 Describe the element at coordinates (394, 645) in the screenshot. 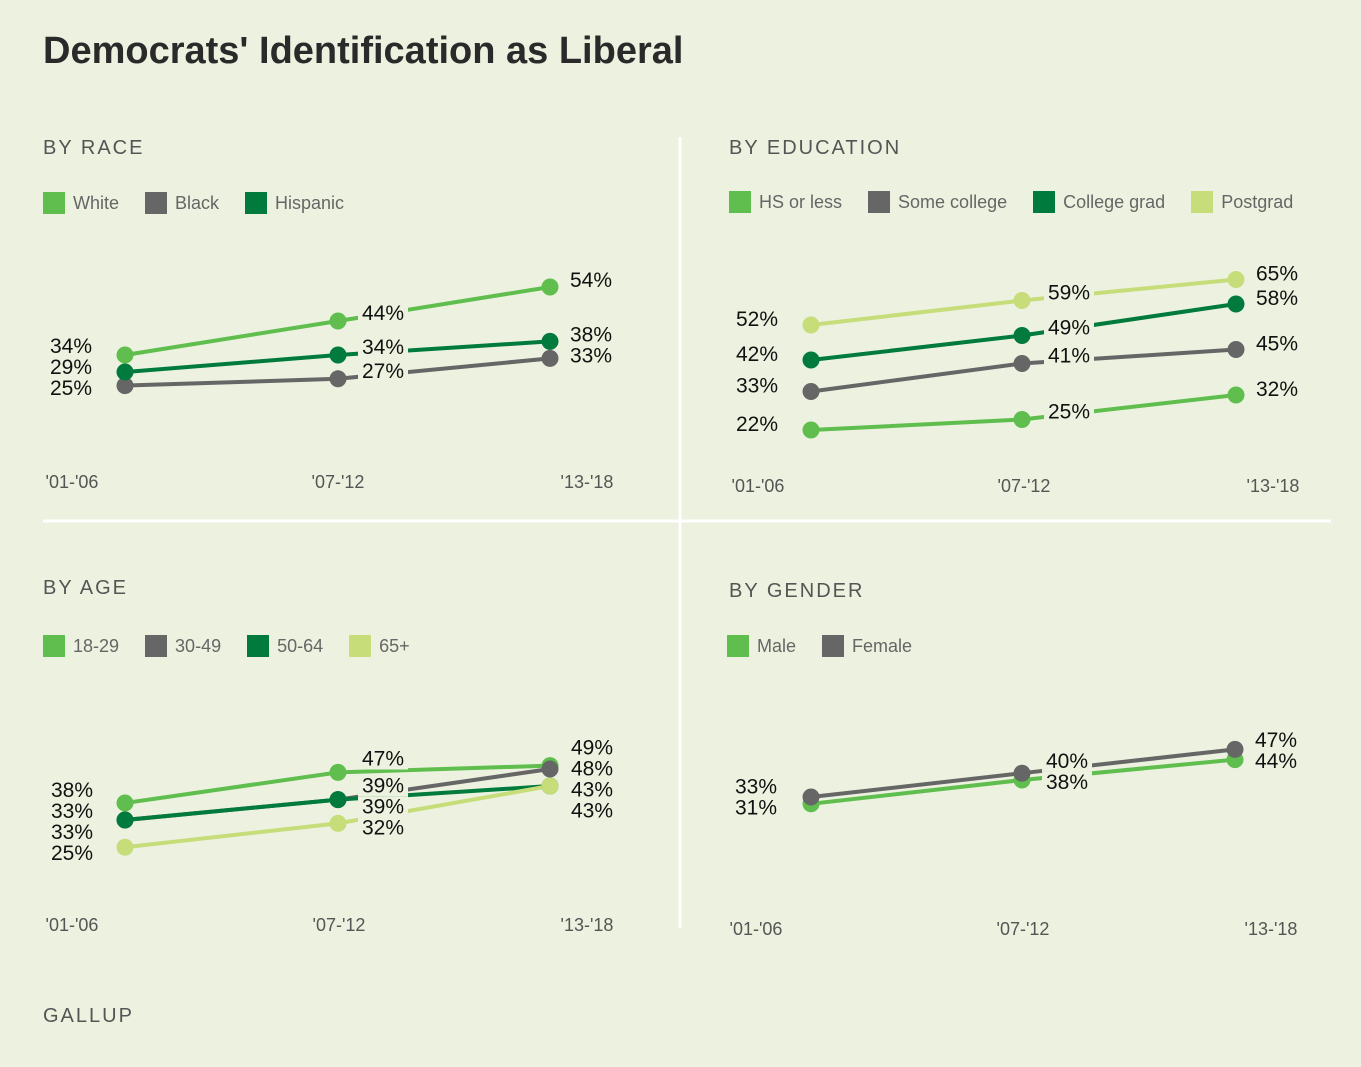

I see `legend-label: 65+` at that location.